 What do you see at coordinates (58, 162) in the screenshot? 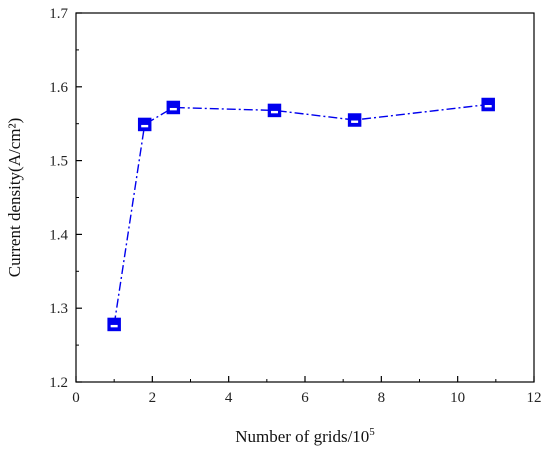
I see `y-tick-label: 1.5` at bounding box center [58, 162].